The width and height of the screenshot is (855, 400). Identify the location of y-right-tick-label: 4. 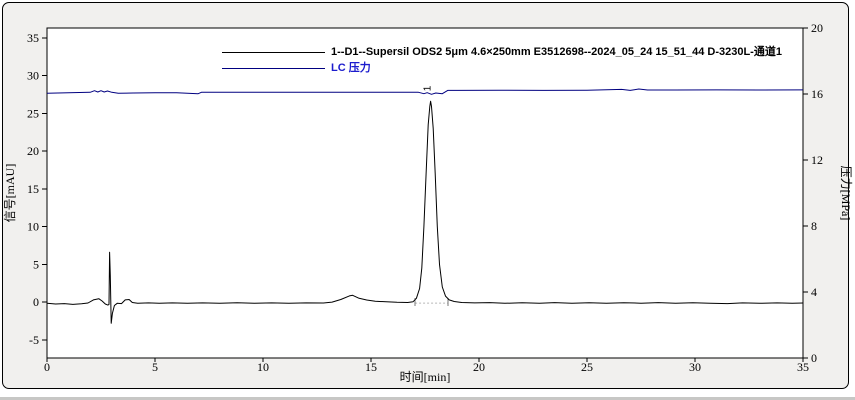
(814, 292).